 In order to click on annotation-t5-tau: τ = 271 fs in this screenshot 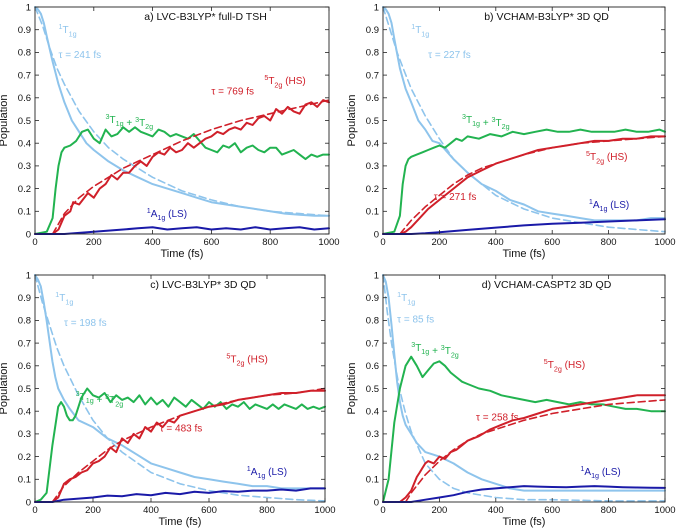, I will do `click(455, 197)`.